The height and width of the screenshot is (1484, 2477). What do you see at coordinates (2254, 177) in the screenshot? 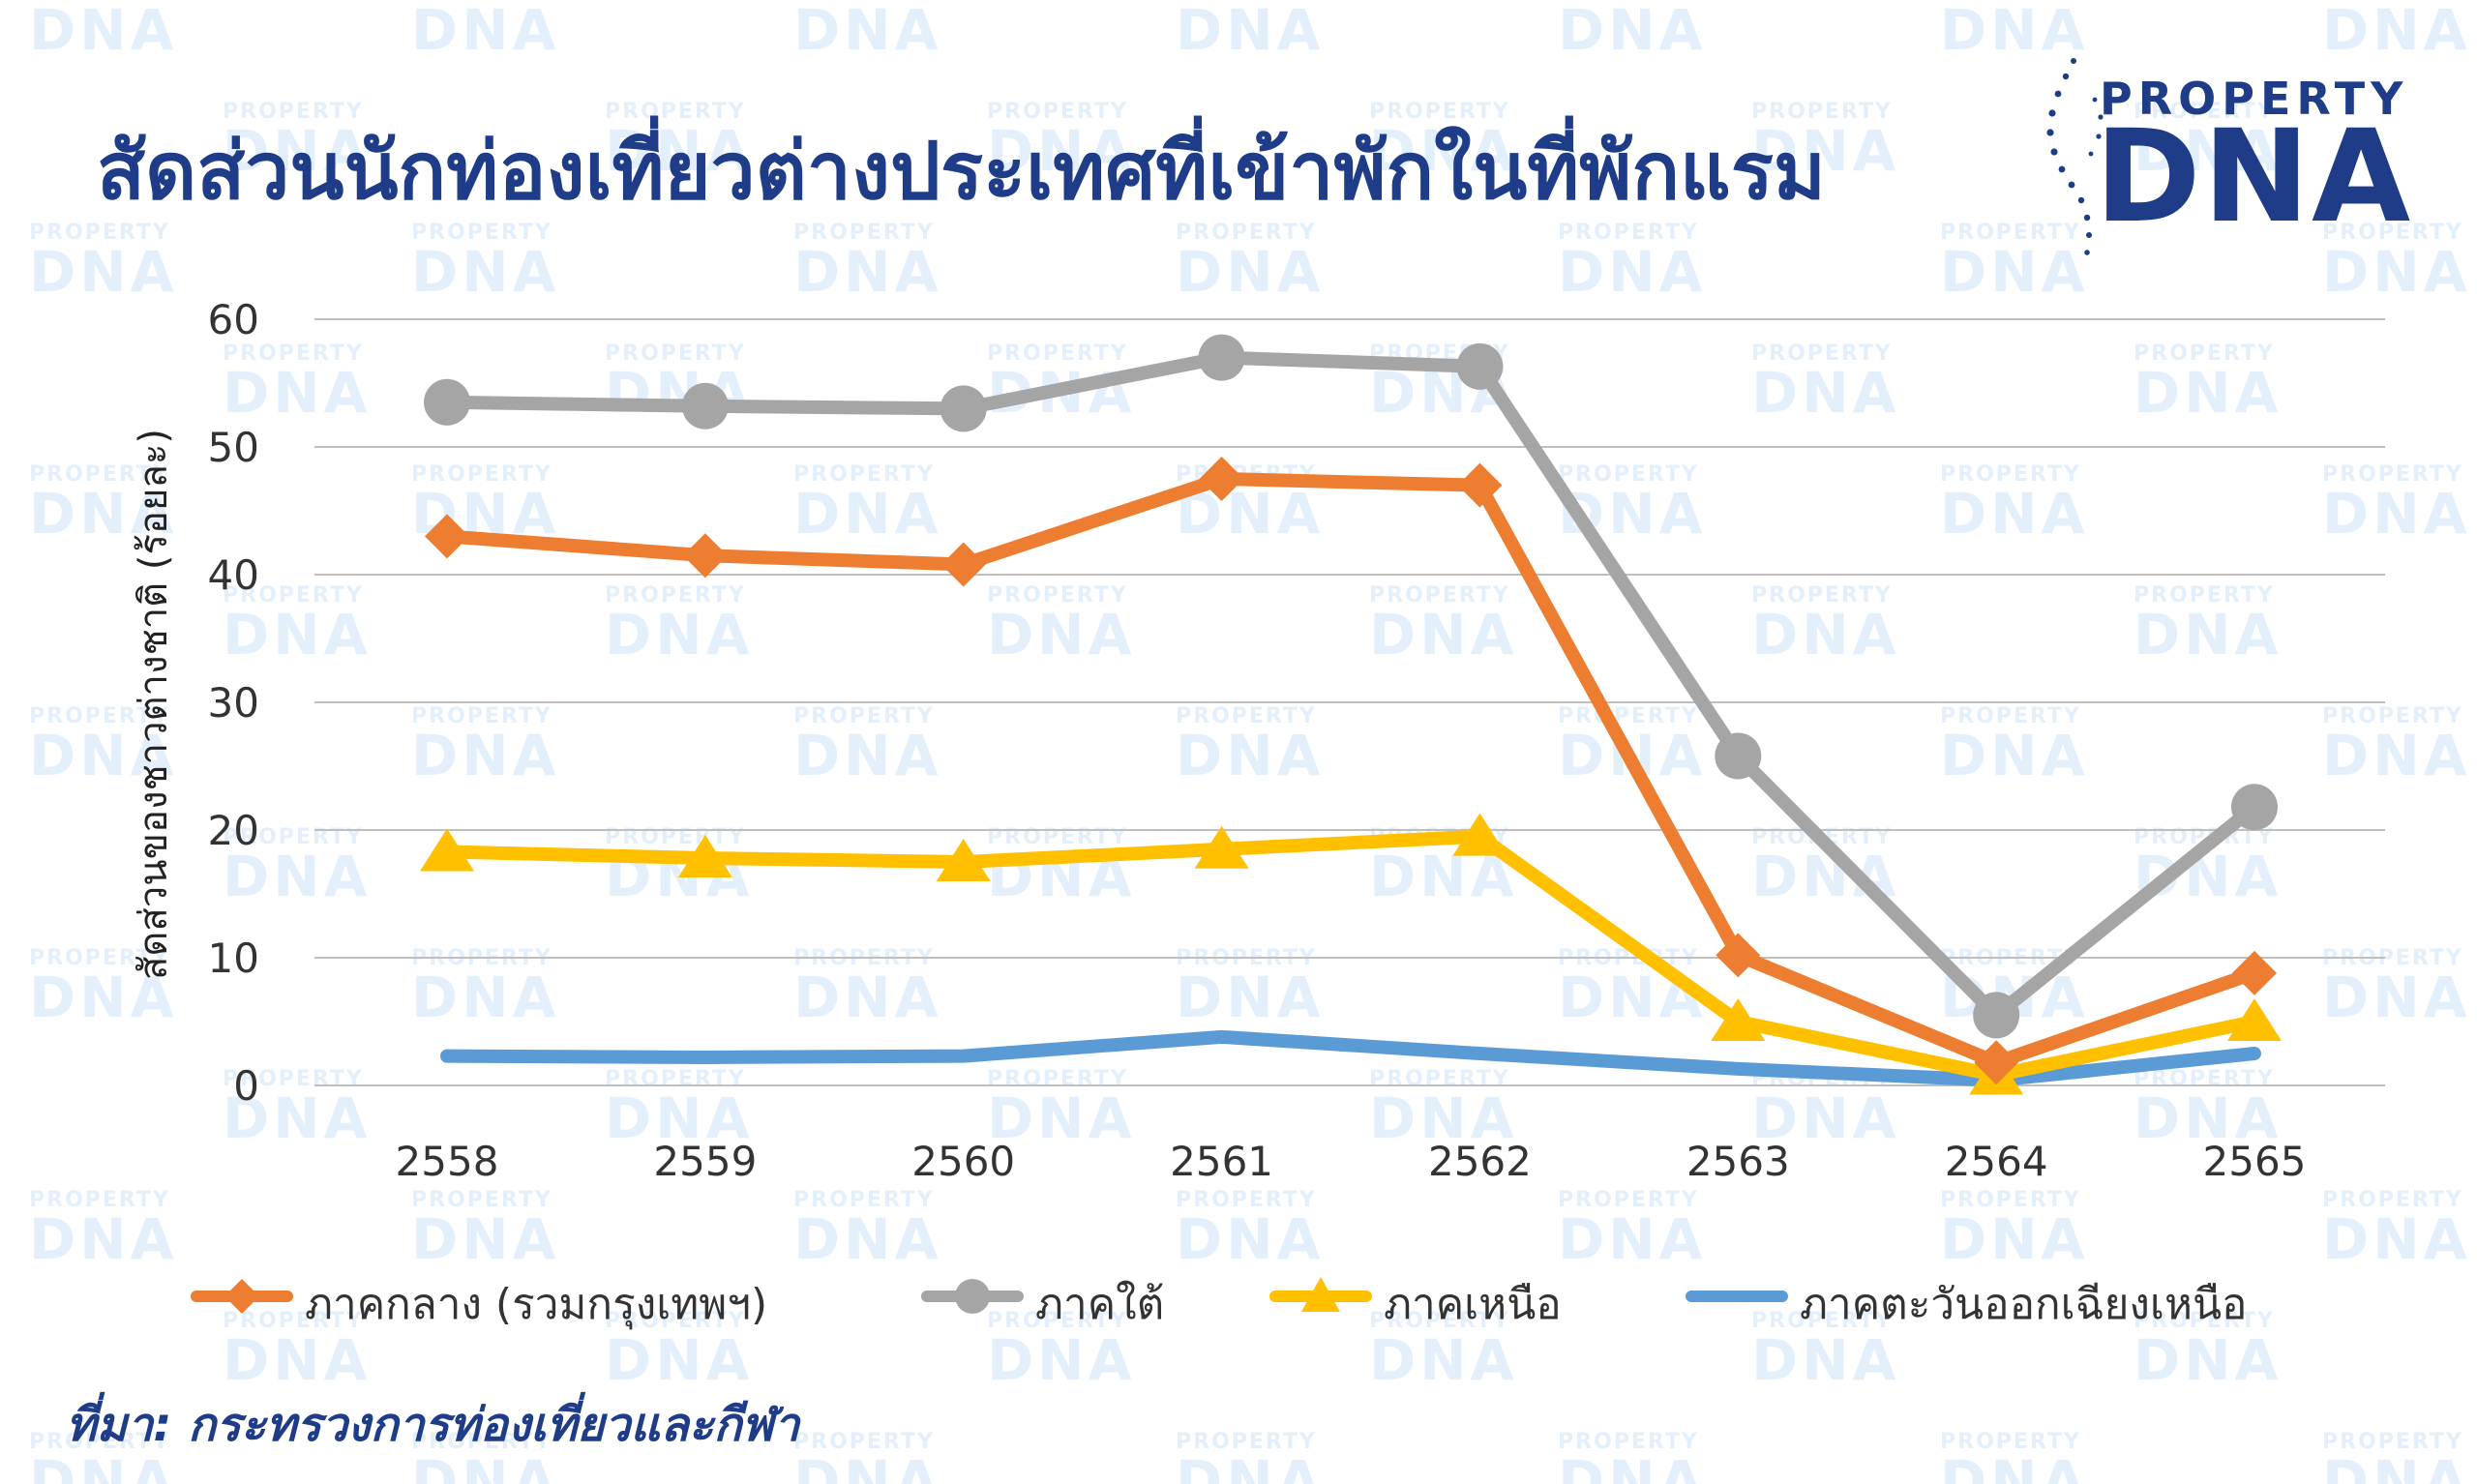
I see `logo-dna-text: DNA` at bounding box center [2254, 177].